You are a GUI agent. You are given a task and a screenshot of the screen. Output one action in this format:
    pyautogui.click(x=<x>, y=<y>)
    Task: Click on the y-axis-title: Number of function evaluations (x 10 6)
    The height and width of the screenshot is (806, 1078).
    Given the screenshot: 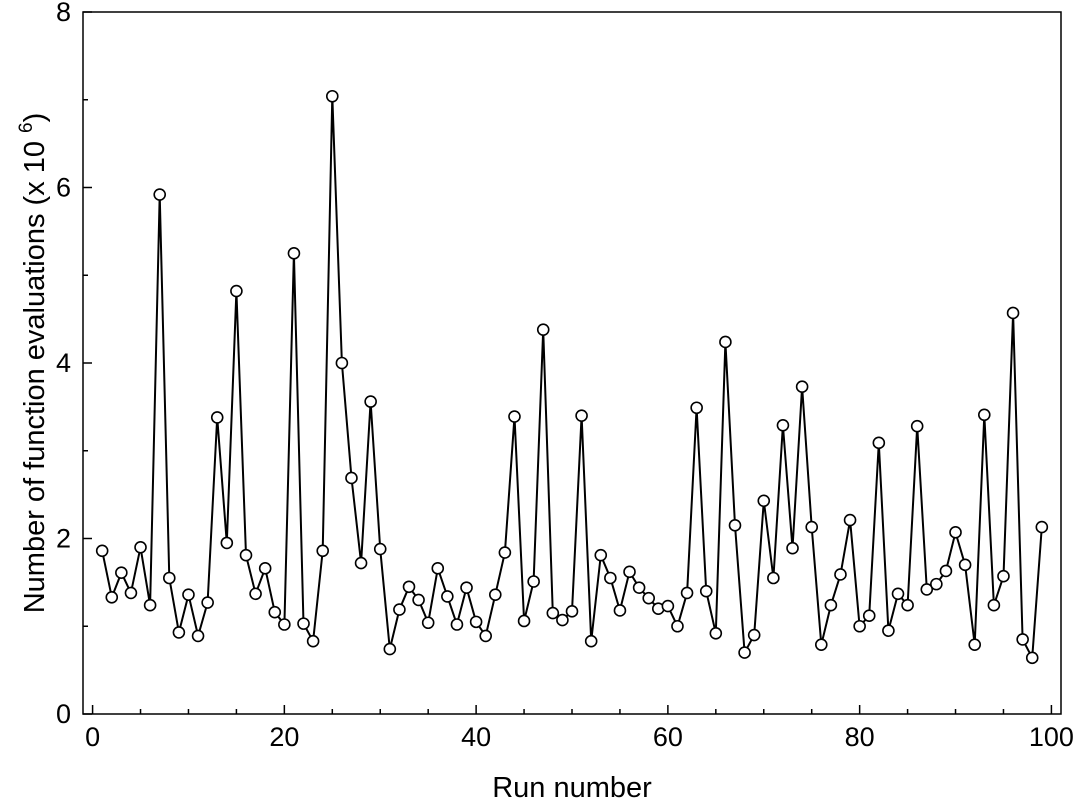 What is the action you would take?
    pyautogui.click(x=33, y=363)
    